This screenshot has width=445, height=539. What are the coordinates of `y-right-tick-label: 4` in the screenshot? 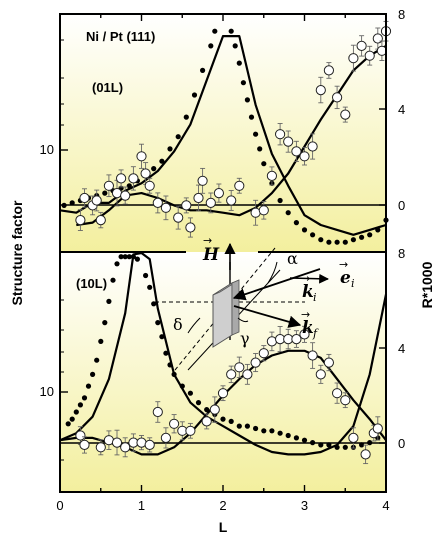 It's located at (401, 109).